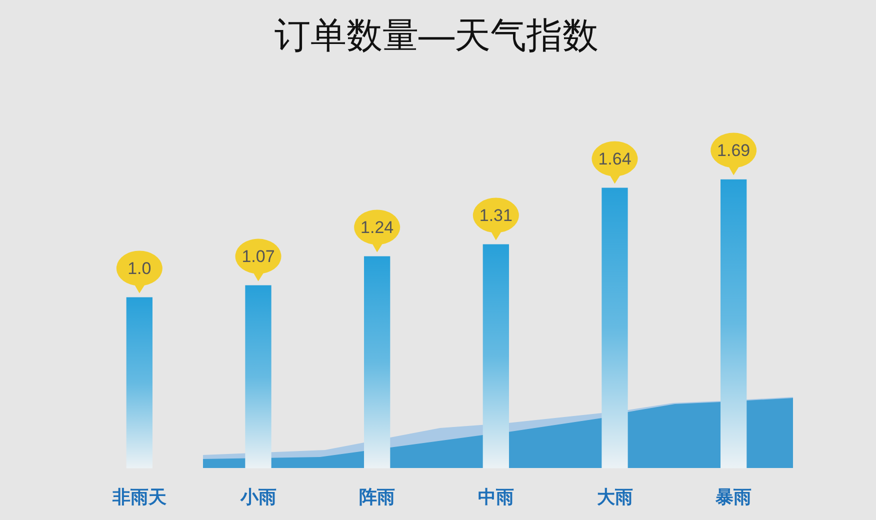 This screenshot has height=520, width=876. Describe the element at coordinates (733, 150) in the screenshot. I see `data-label: 1.69` at that location.